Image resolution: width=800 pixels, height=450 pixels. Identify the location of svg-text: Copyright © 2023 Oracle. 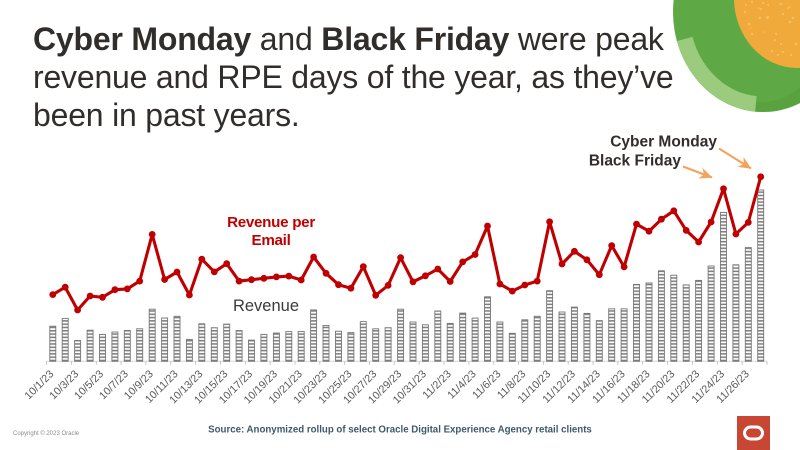
(46, 433).